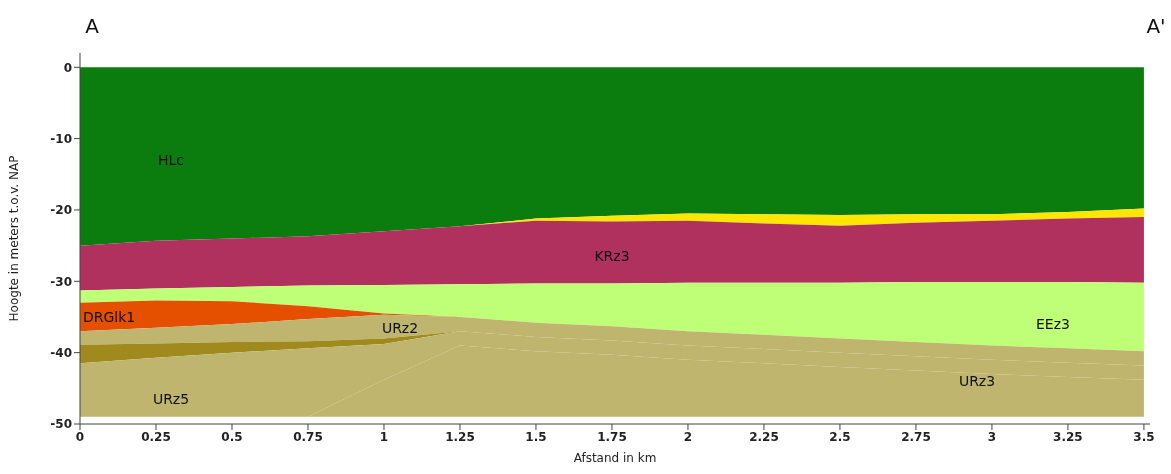  Describe the element at coordinates (61, 281) in the screenshot. I see `y-tick-label: -30` at that location.